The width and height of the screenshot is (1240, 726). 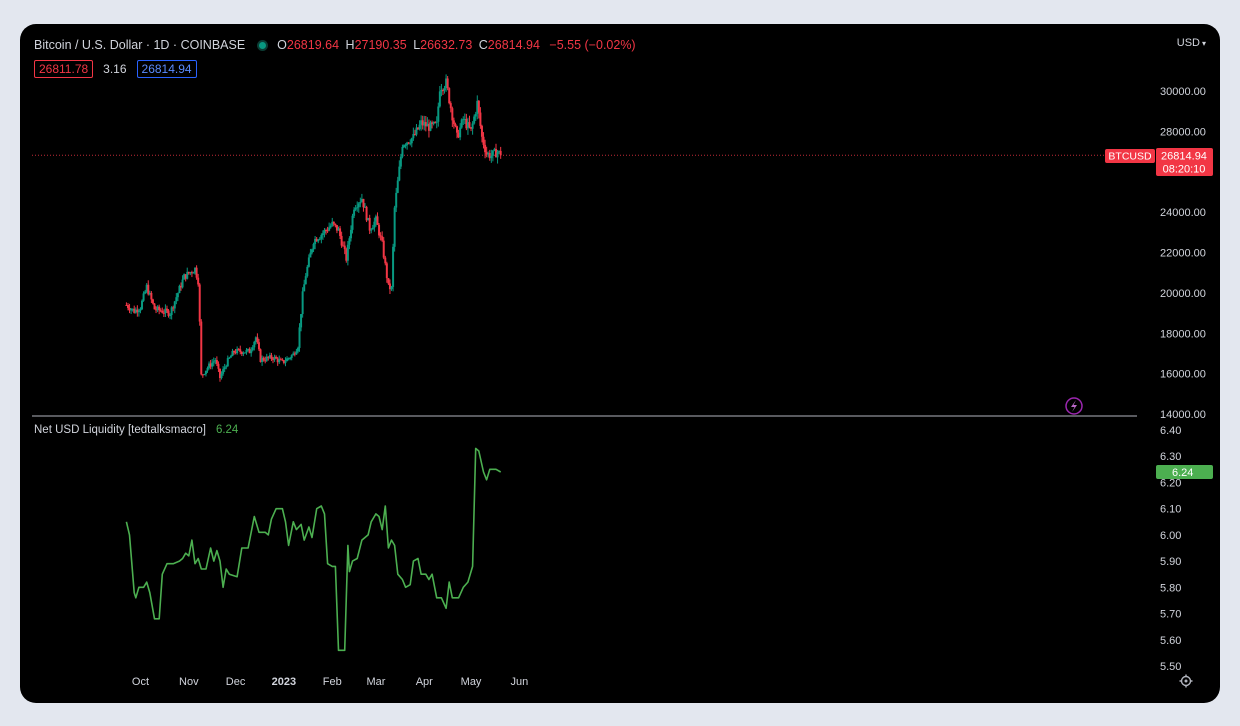 What do you see at coordinates (313, 549) in the screenshot?
I see `liquidity-line-group` at bounding box center [313, 549].